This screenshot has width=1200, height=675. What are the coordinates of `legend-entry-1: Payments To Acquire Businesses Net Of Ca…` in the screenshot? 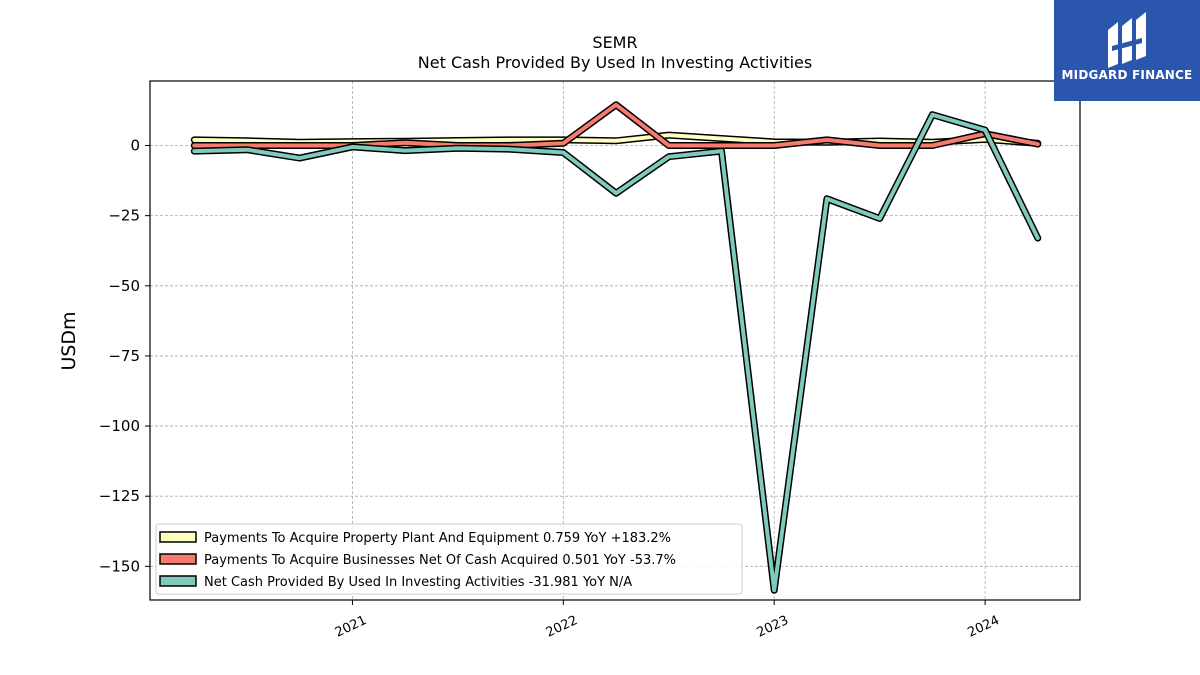 It's located at (440, 560).